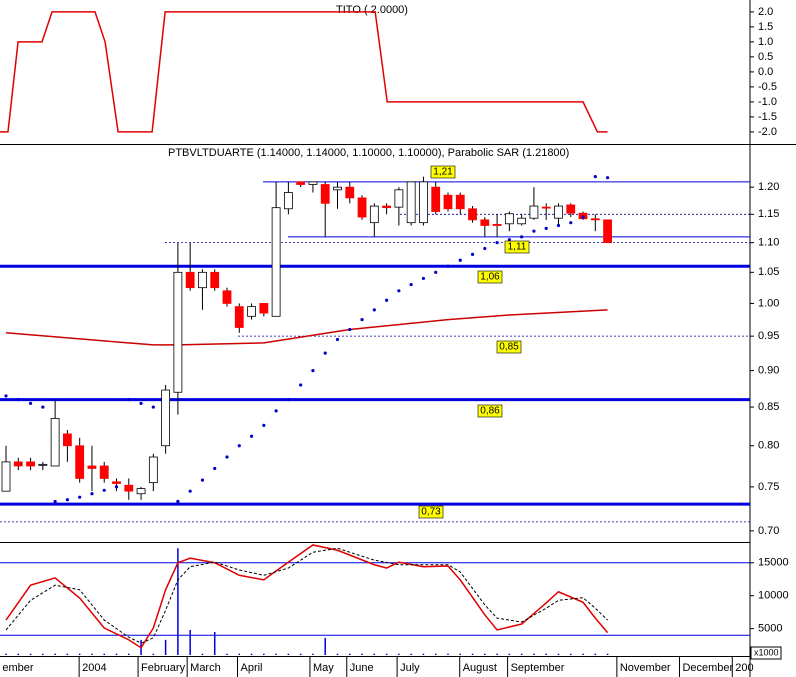 This screenshot has height=677, width=796. I want to click on y-tick-label: 1.20, so click(768, 187).